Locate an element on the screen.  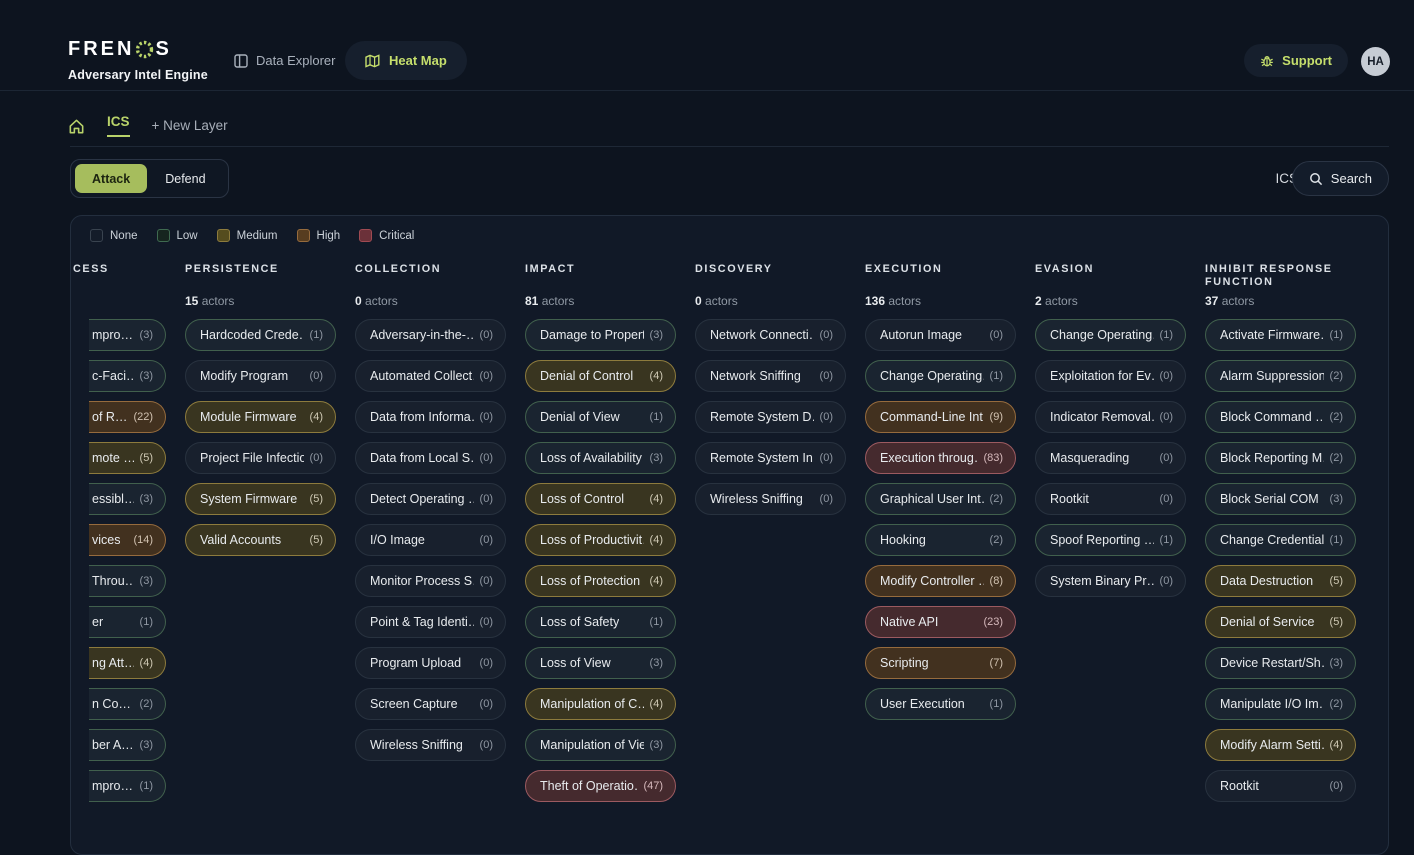
nav-data-explorer: Data Explorer is located at coordinates (284, 60).